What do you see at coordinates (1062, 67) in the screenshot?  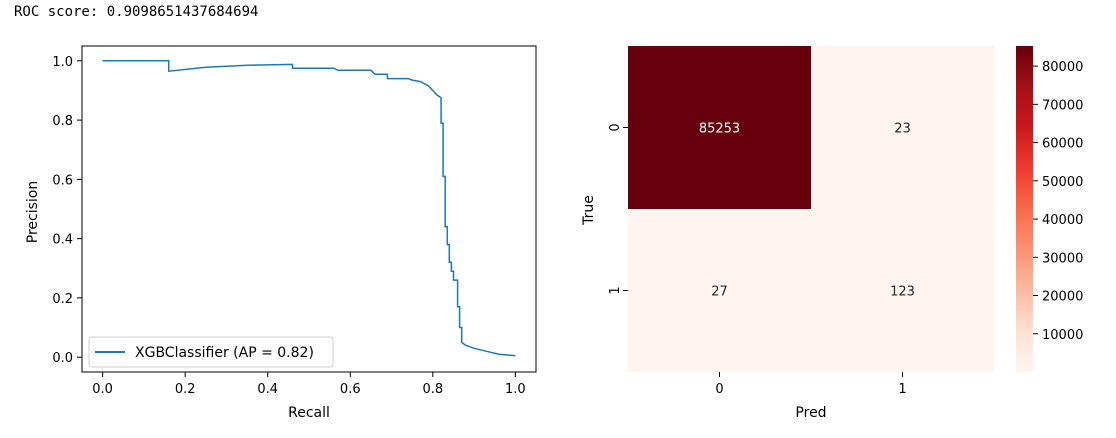 I see `cm-colorbar-tick-label: 80000` at bounding box center [1062, 67].